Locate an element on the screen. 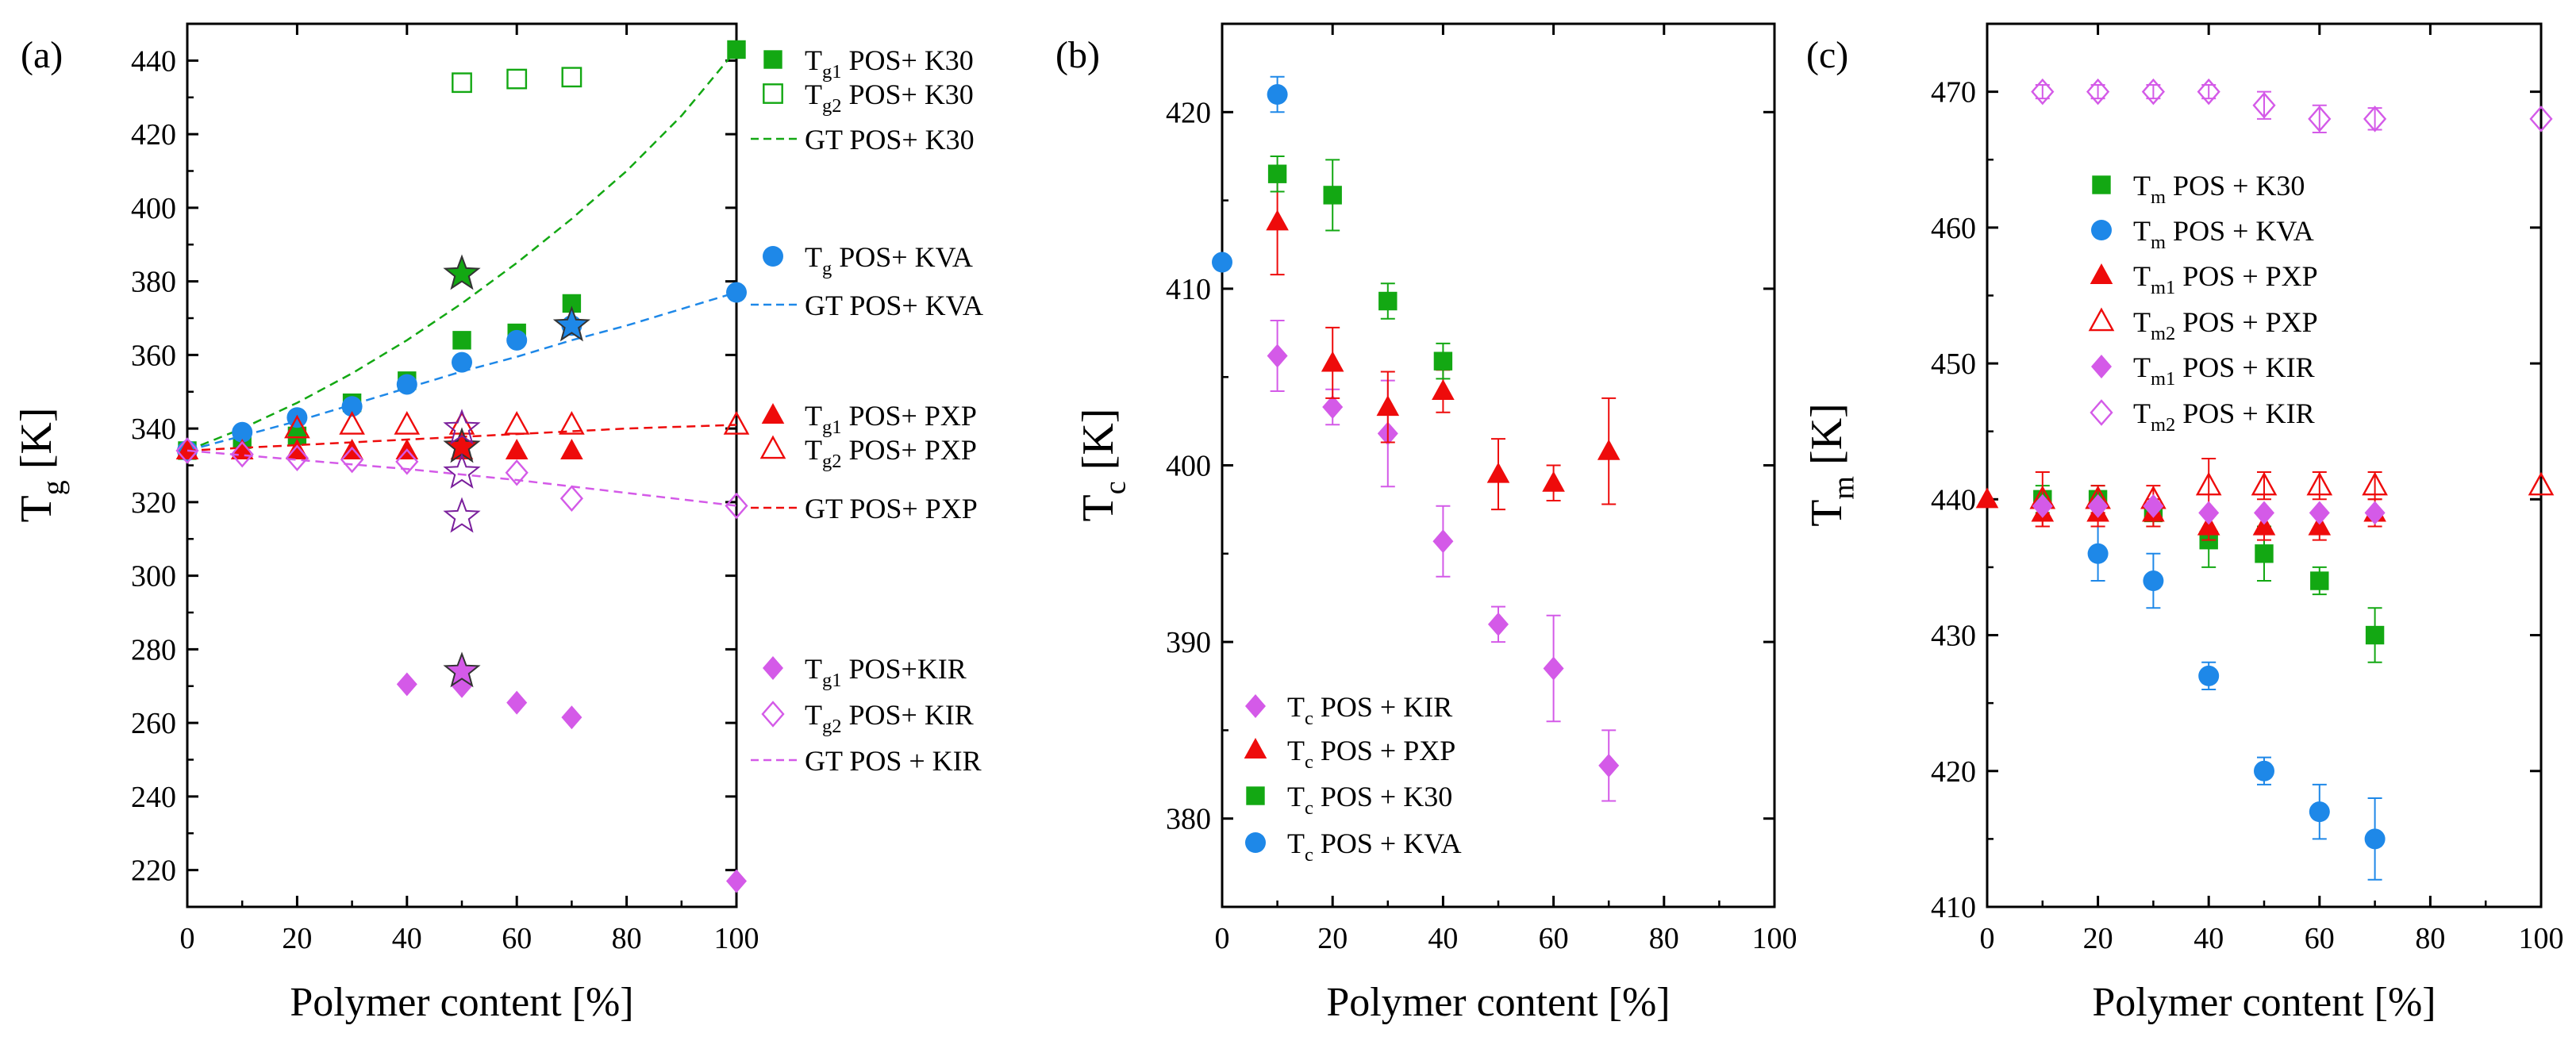  y-tick-label: 390 is located at coordinates (1188, 642).